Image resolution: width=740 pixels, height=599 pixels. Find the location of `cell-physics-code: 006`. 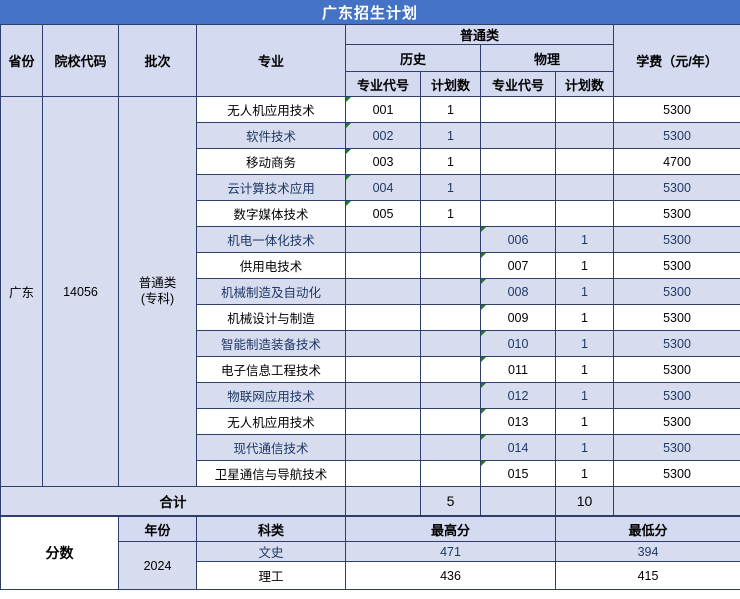

cell-physics-code: 006 is located at coordinates (518, 239).